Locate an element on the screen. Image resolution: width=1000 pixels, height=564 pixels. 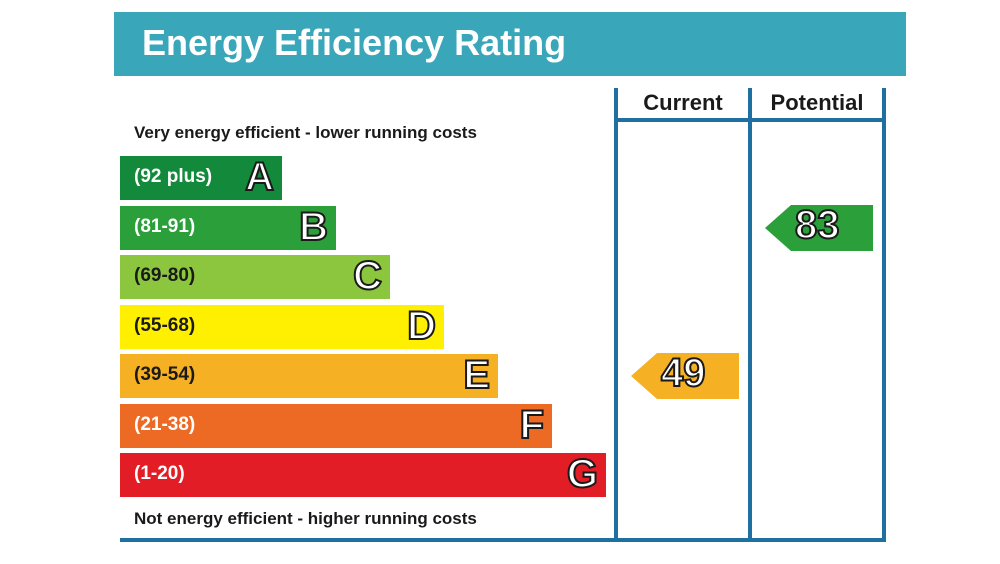
potential-rating-arrow: 83 is located at coordinates (819, 226).